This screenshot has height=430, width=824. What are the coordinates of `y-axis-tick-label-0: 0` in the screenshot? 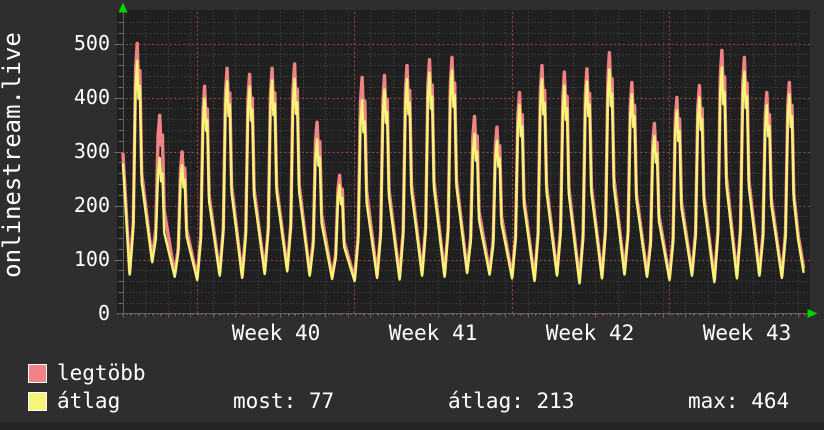 It's located at (103, 313).